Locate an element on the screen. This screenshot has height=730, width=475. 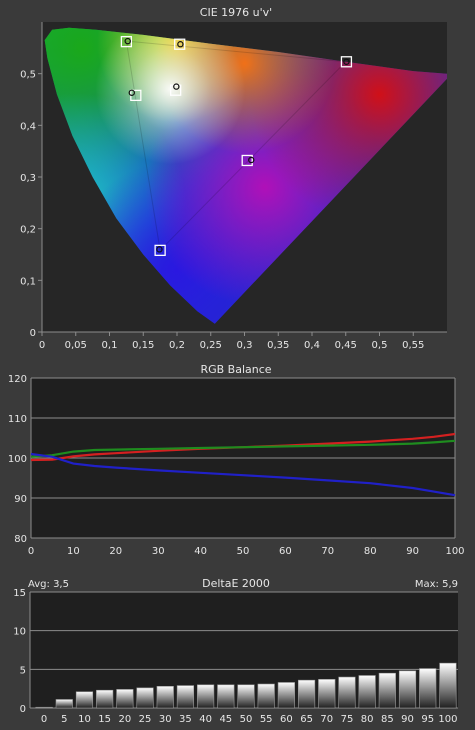
rgb-x-tick-label: 20 is located at coordinates (115, 550).